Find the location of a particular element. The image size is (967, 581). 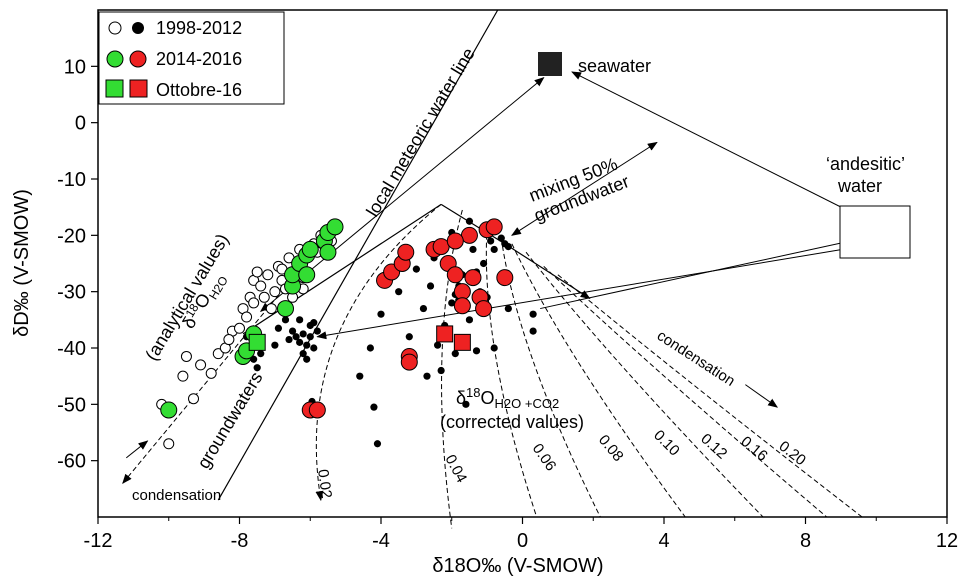

legend: 1998-2012 2014-2016 Ottobre-16 is located at coordinates (191, 58).